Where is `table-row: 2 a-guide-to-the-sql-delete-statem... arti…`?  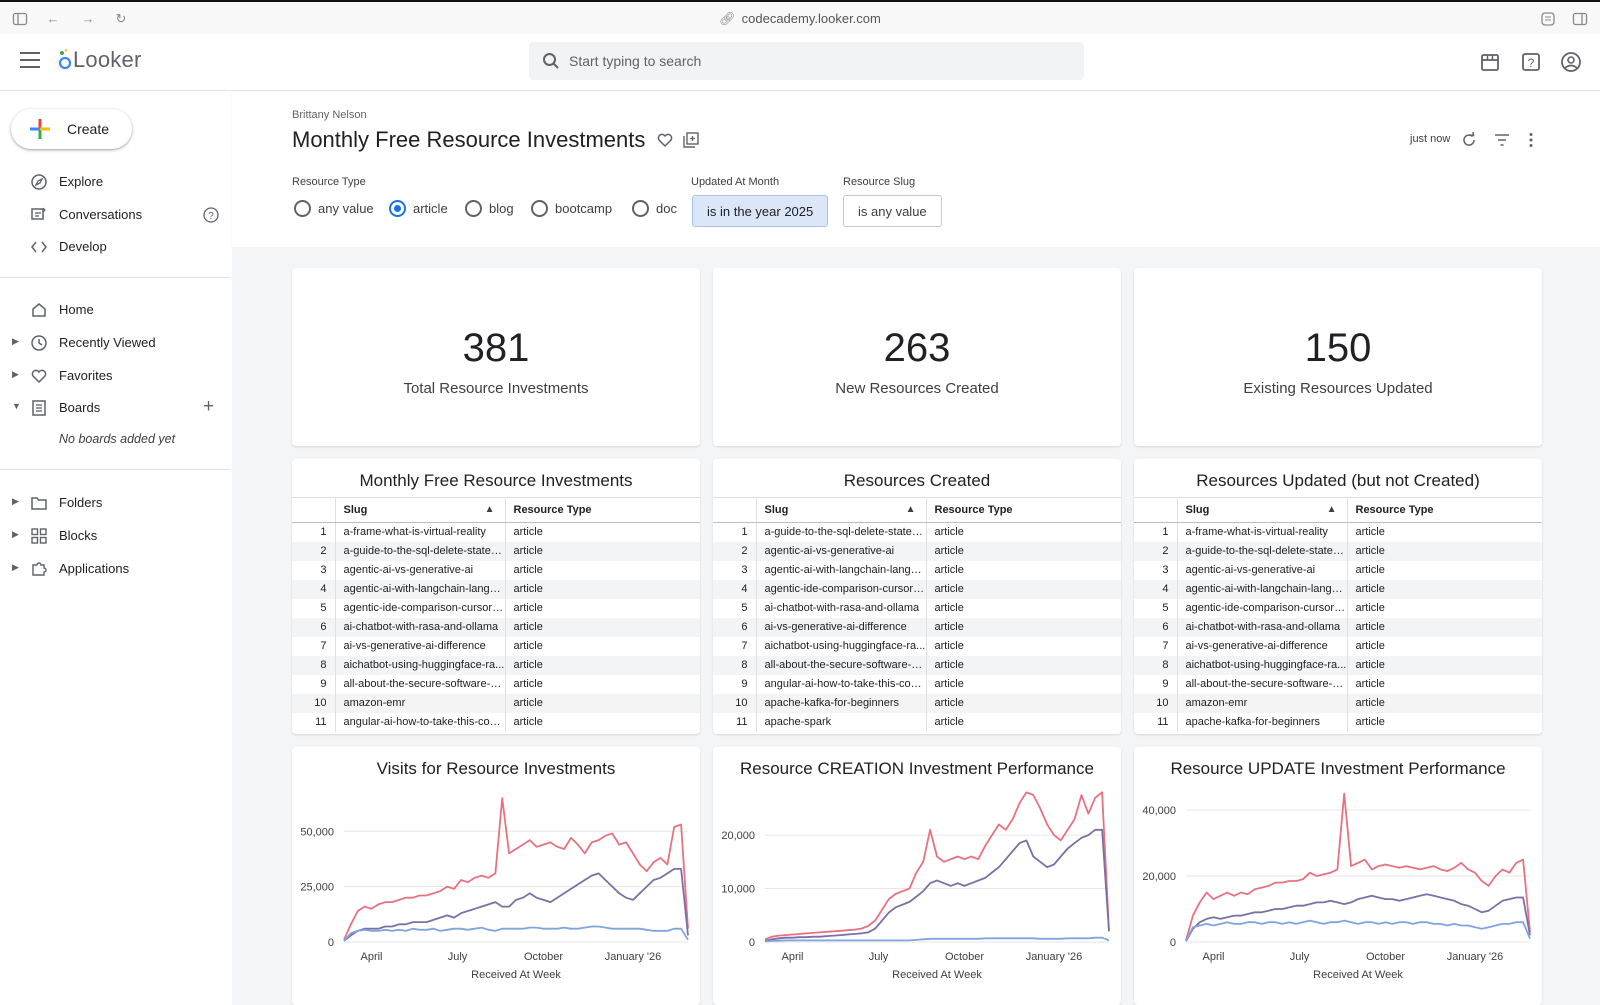
table-row: 2 a-guide-to-the-sql-delete-statem... arti… is located at coordinates (1338, 551).